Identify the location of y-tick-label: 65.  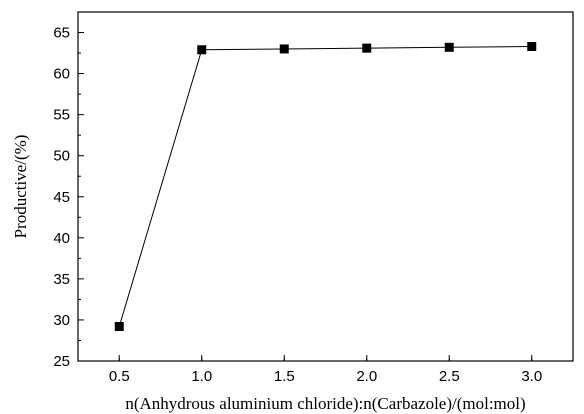
(61, 33).